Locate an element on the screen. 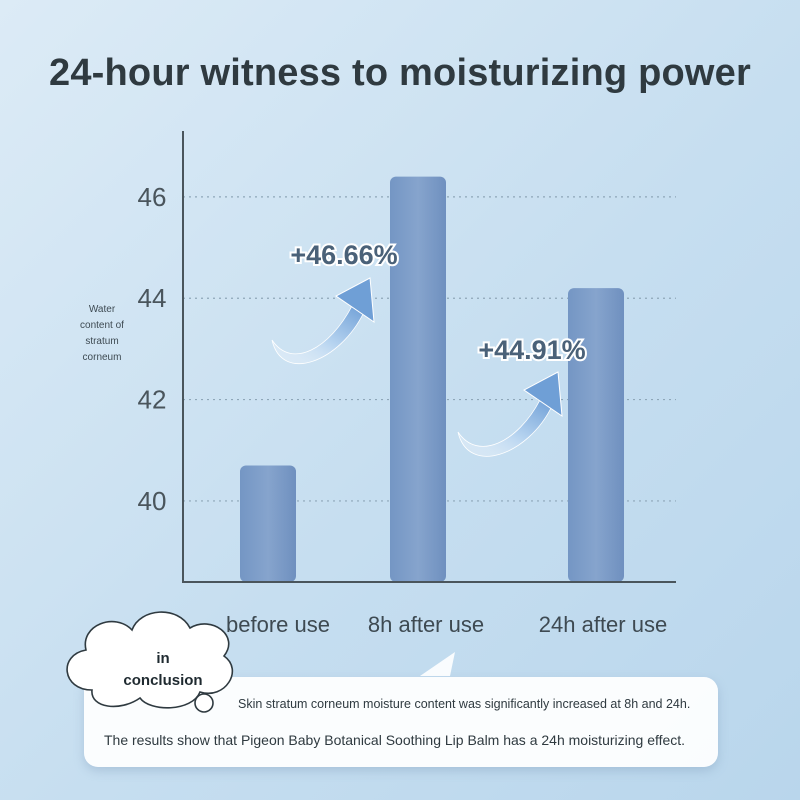 This screenshot has height=800, width=800. y-tick-label: 46 is located at coordinates (152, 197).